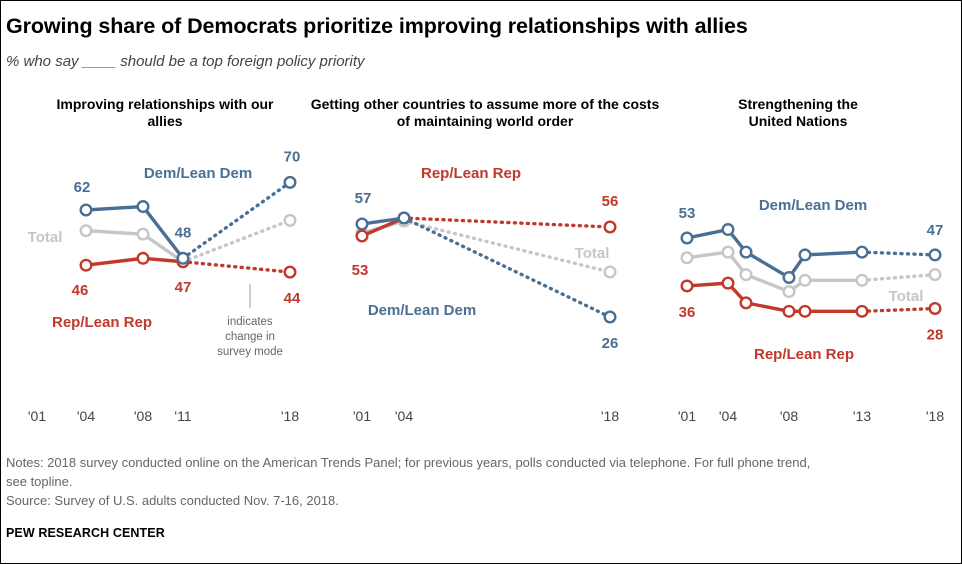 The image size is (962, 564). What do you see at coordinates (82, 187) in the screenshot?
I see `data-label-dem-lean-dem: 62` at bounding box center [82, 187].